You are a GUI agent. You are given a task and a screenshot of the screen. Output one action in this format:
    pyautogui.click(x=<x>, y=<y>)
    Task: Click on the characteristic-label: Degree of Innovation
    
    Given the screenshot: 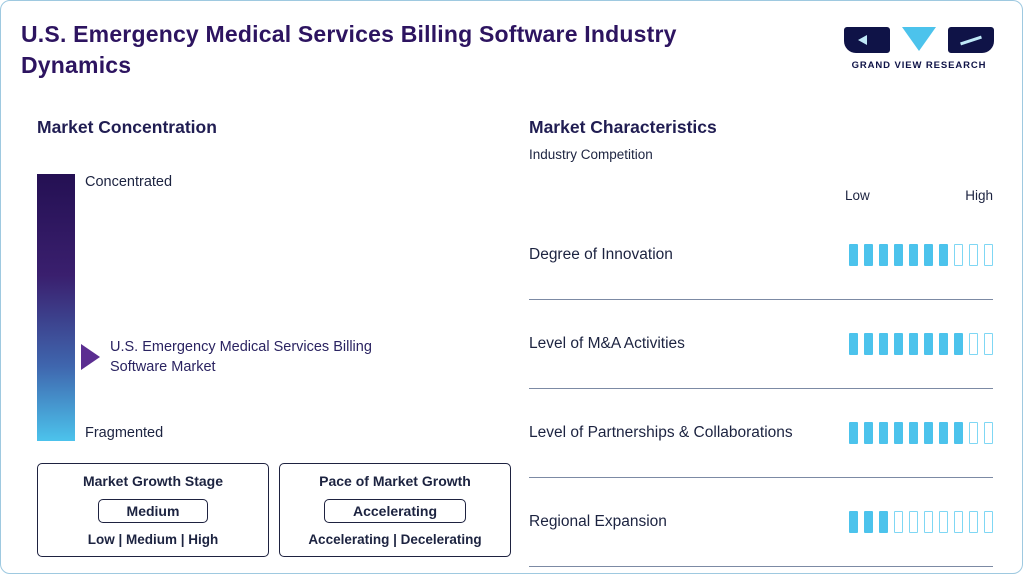 What is the action you would take?
    pyautogui.click(x=601, y=254)
    